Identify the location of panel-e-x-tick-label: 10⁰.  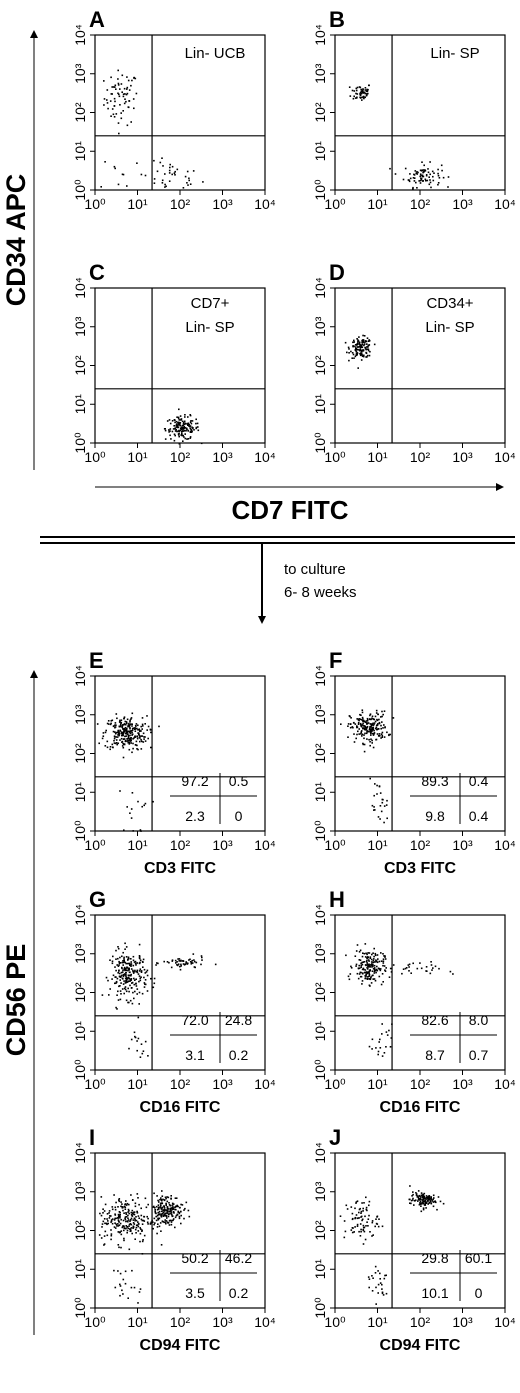
(95, 845).